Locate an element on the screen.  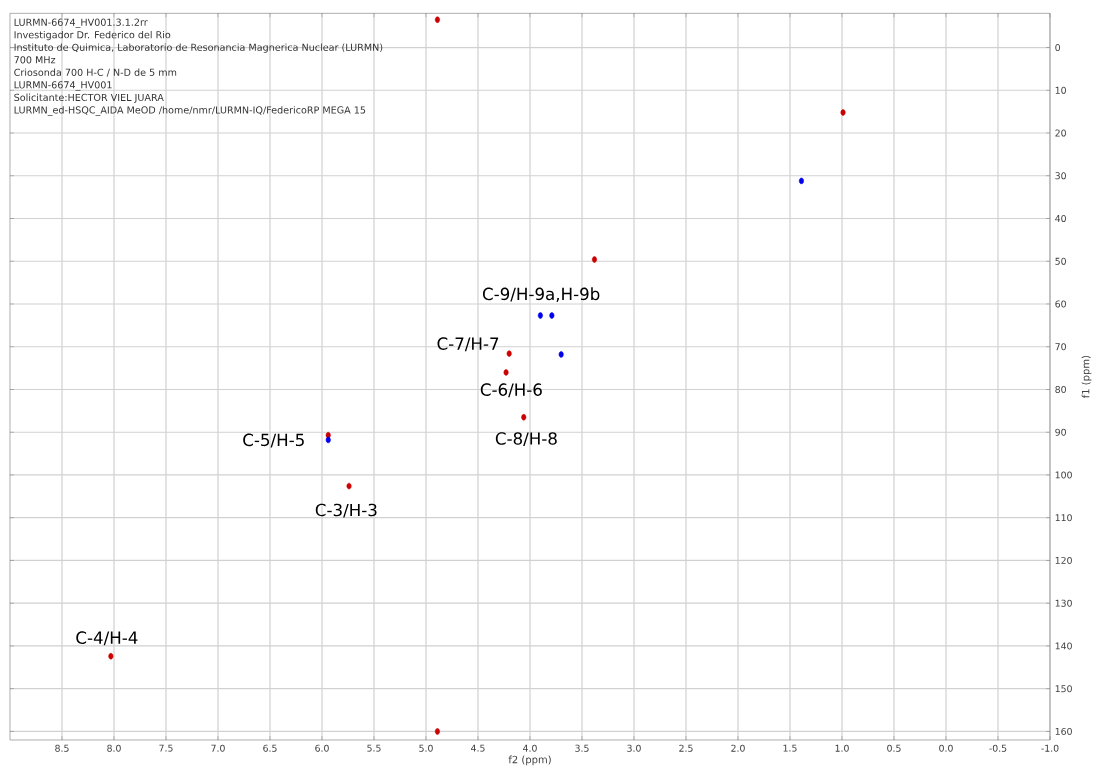
y-tick-label: 60 is located at coordinates (1060, 304).